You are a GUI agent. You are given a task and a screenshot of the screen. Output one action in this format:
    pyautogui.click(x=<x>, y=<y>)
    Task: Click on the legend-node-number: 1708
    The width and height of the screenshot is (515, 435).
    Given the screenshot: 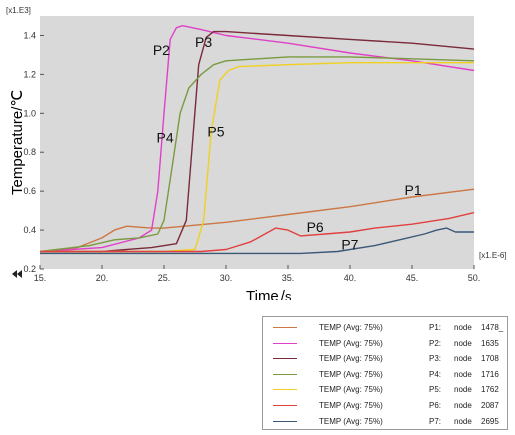 What is the action you would take?
    pyautogui.click(x=490, y=359)
    